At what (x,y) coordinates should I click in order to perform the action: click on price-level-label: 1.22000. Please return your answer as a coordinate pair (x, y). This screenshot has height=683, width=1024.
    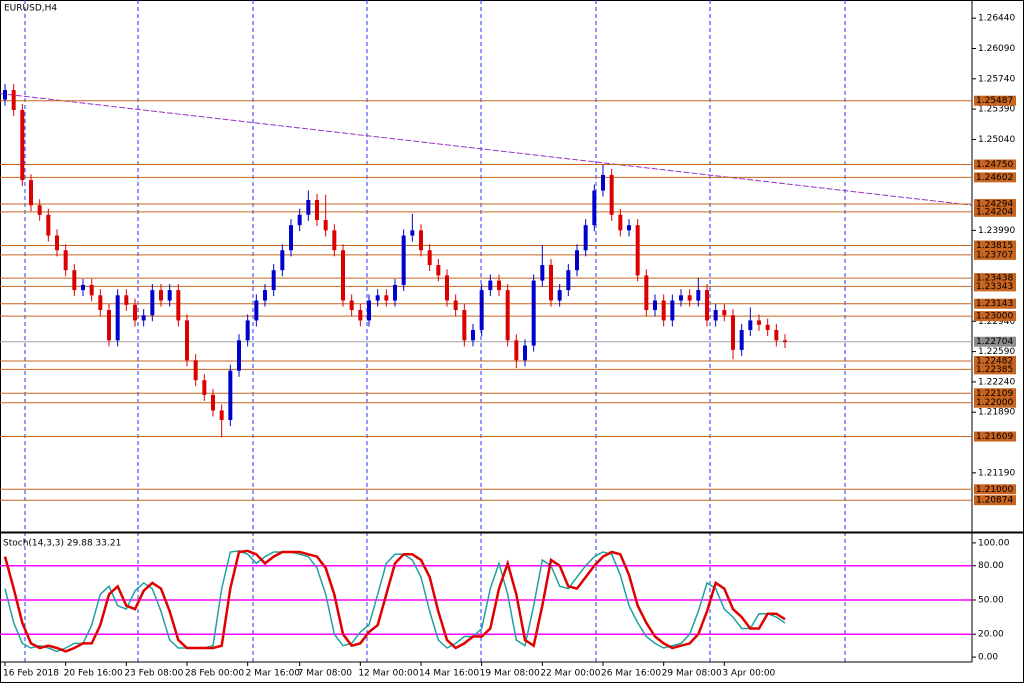
    Looking at the image, I should click on (994, 403).